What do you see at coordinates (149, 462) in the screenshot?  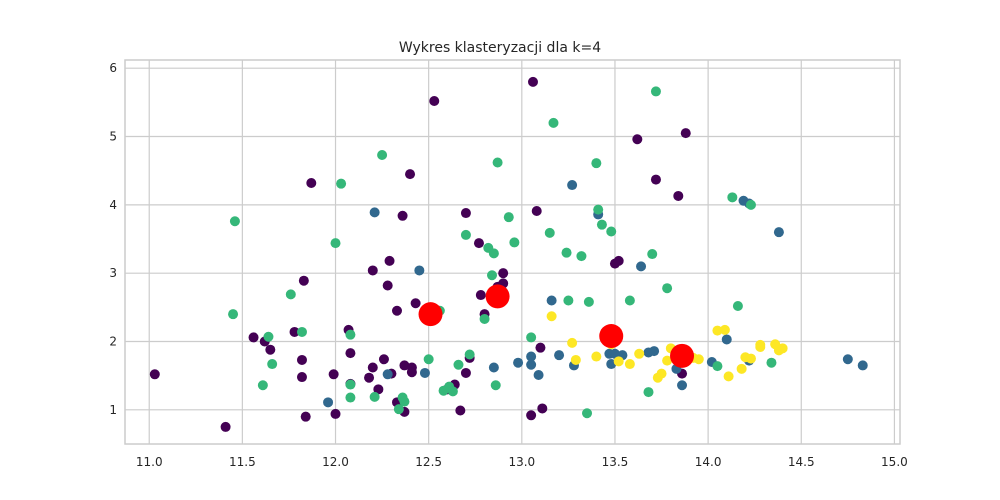 I see `x-tick-label: 11.0` at bounding box center [149, 462].